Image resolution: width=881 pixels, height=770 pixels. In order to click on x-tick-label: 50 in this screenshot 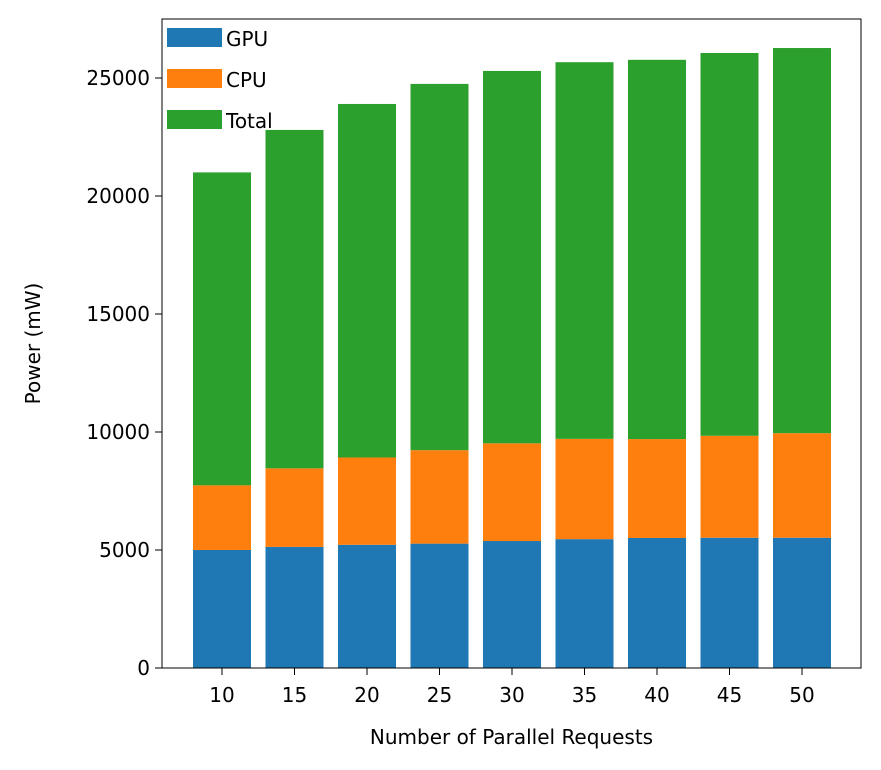, I will do `click(801, 695)`.